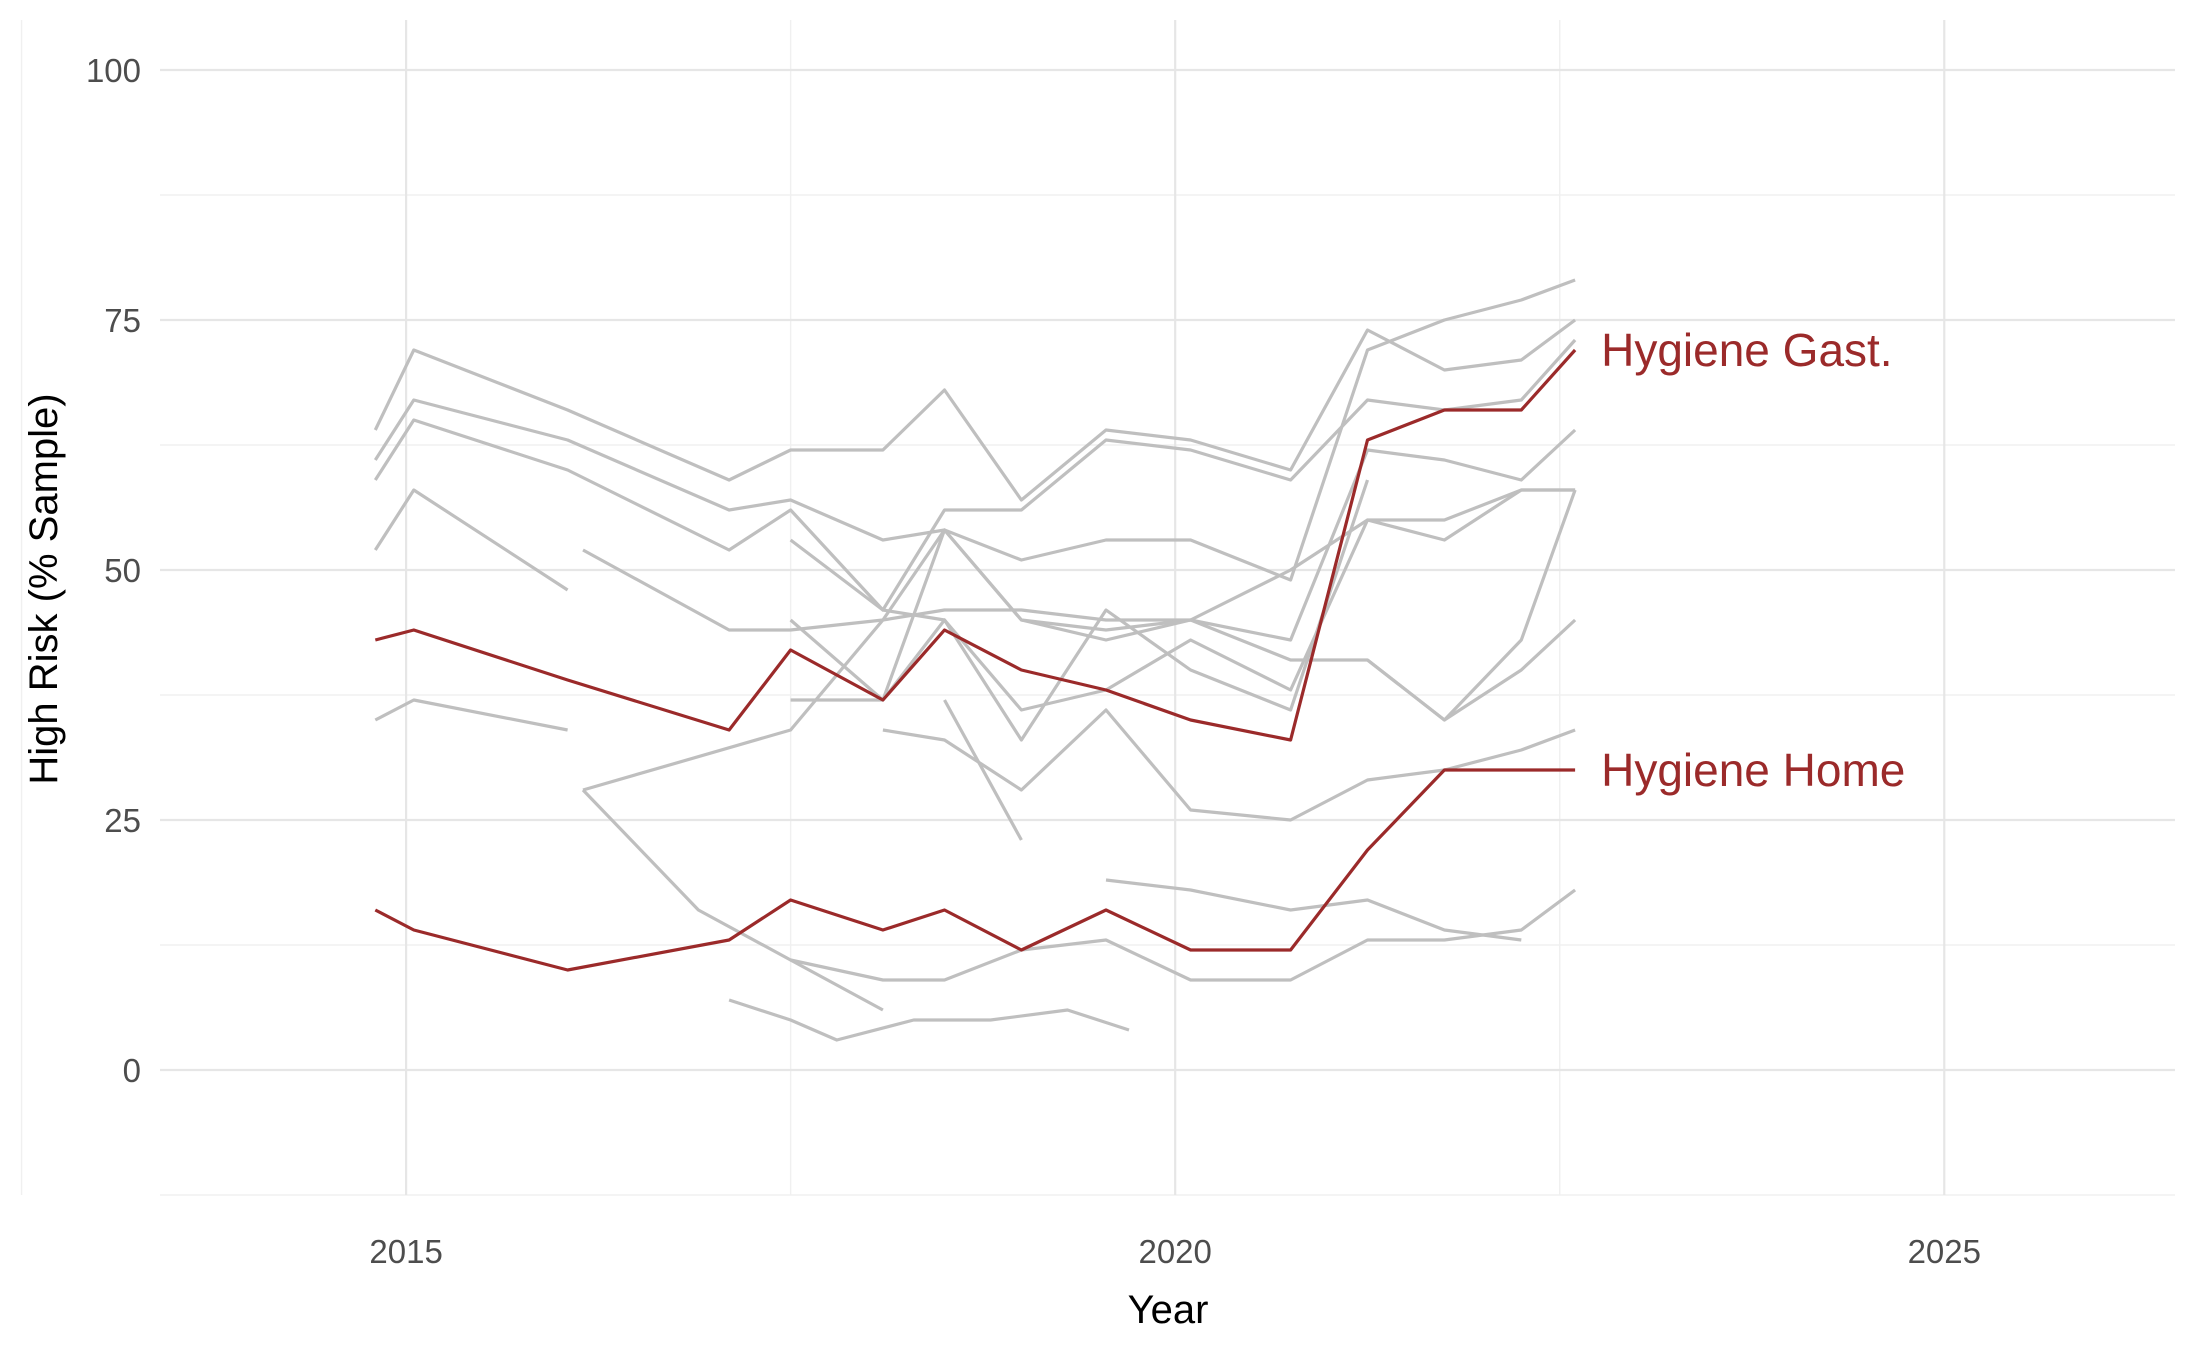 The height and width of the screenshot is (1351, 2187). What do you see at coordinates (122, 820) in the screenshot?
I see `y-tick-label: 25` at bounding box center [122, 820].